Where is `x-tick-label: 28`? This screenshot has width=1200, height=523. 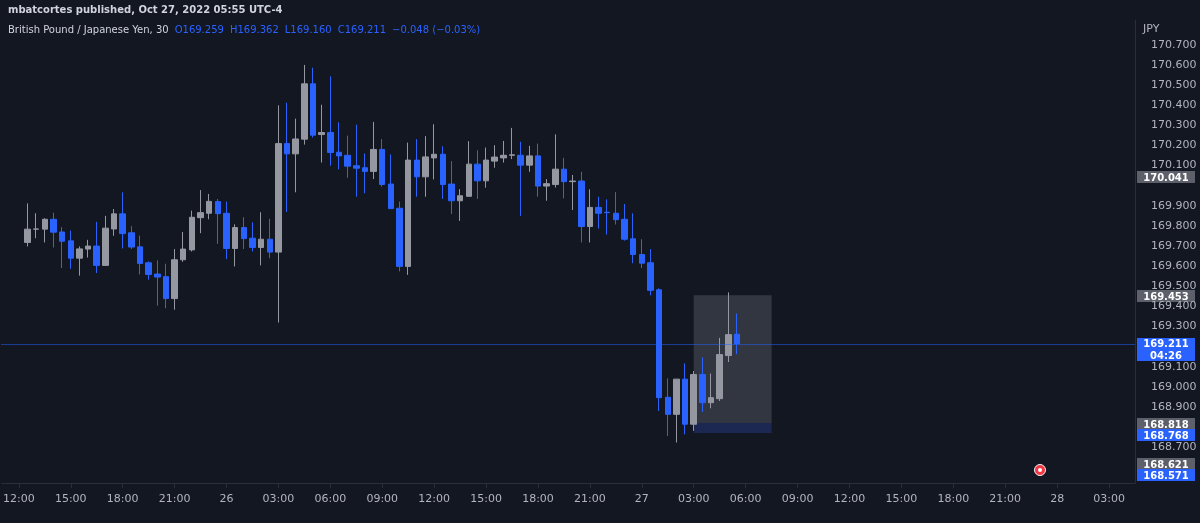 x-tick-label: 28 is located at coordinates (1057, 498).